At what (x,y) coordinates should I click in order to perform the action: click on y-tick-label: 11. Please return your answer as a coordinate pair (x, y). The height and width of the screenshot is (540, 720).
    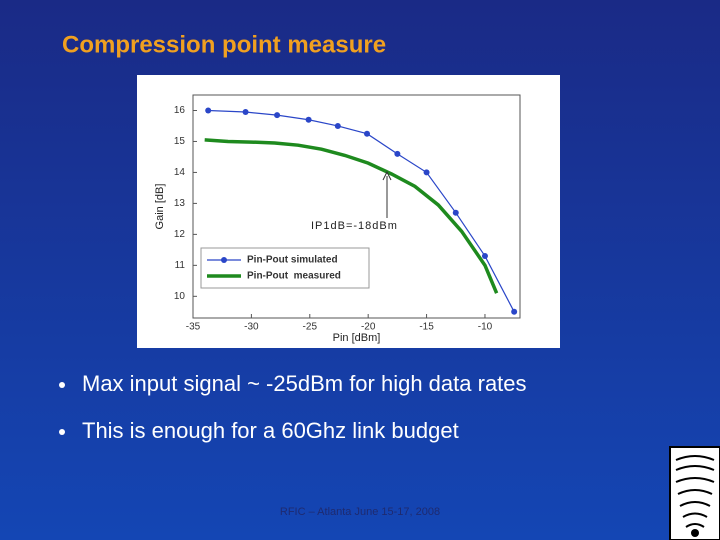
    Looking at the image, I should click on (180, 265).